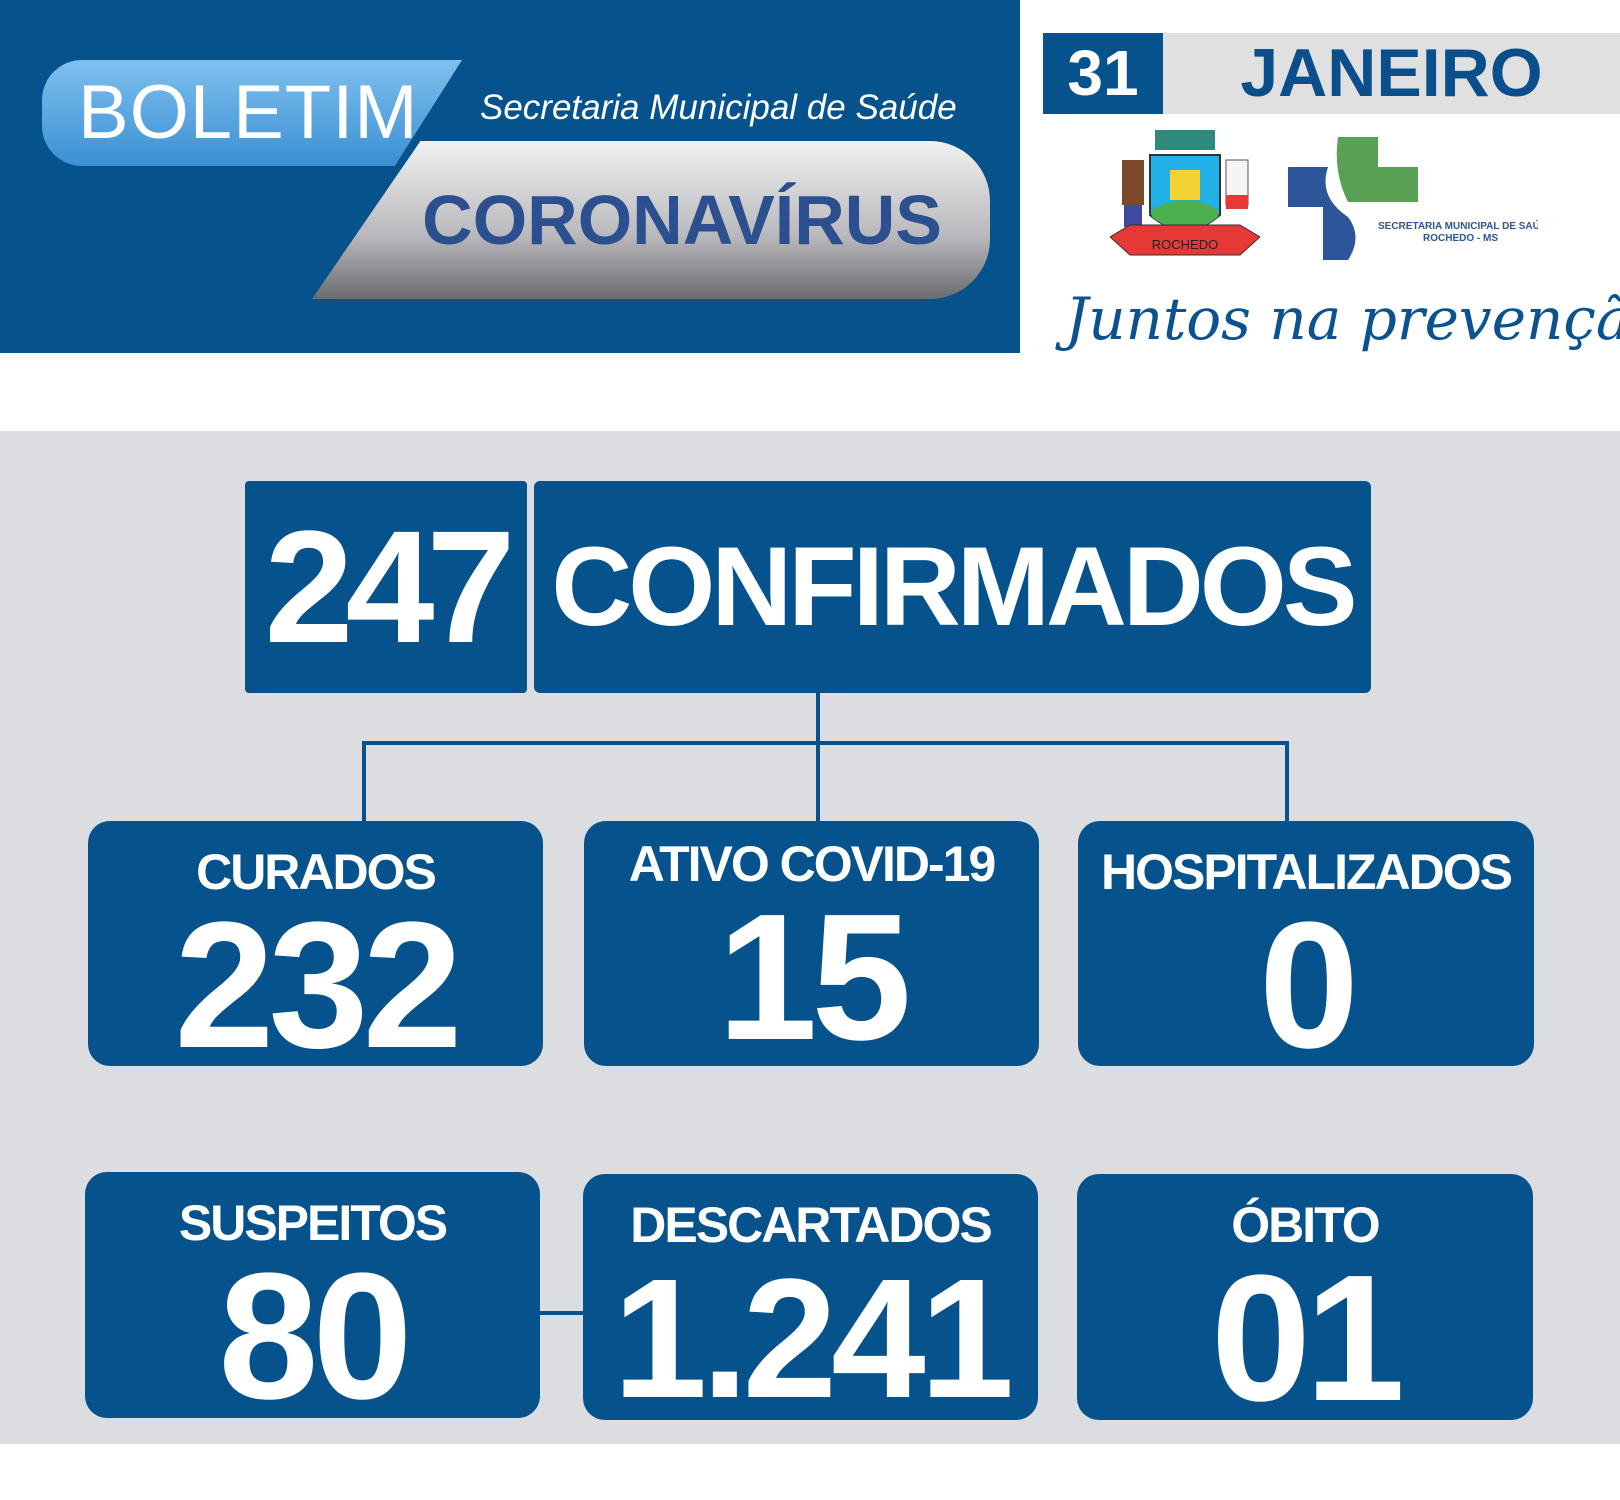 This screenshot has height=1500, width=1620. Describe the element at coordinates (651, 220) in the screenshot. I see `coronavirus-label: CORONAVÍRUS` at that location.